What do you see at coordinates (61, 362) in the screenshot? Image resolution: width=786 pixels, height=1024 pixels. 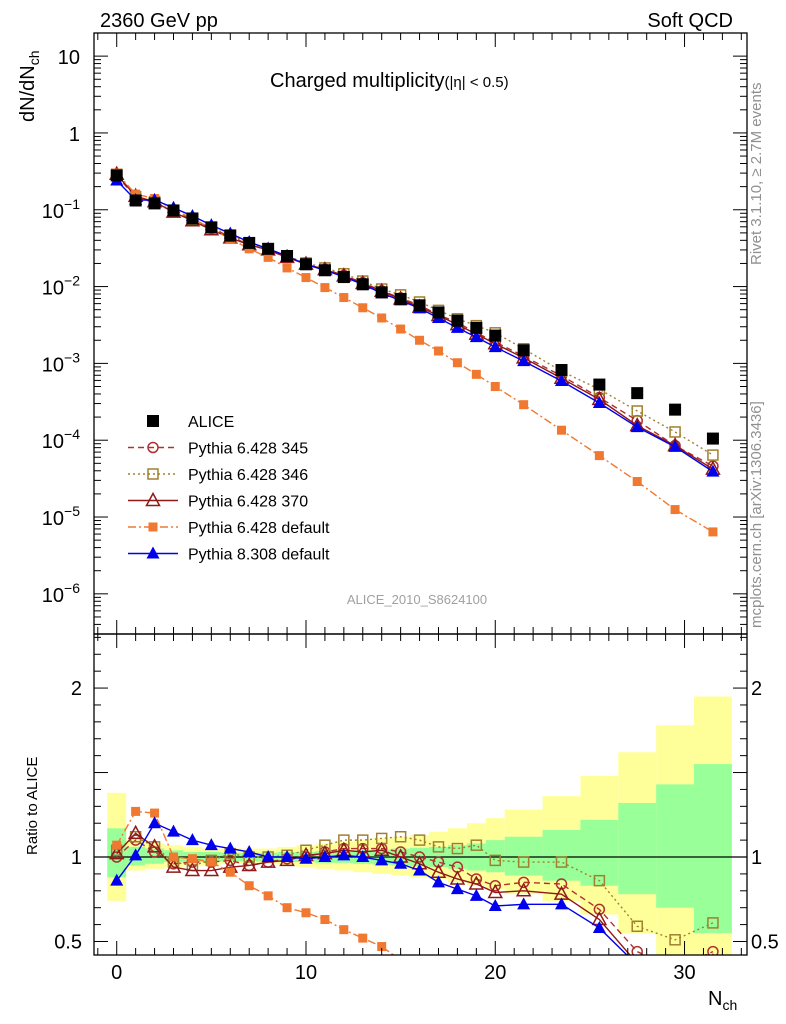 I see `y-tick-label: 10⁻³` at bounding box center [61, 362].